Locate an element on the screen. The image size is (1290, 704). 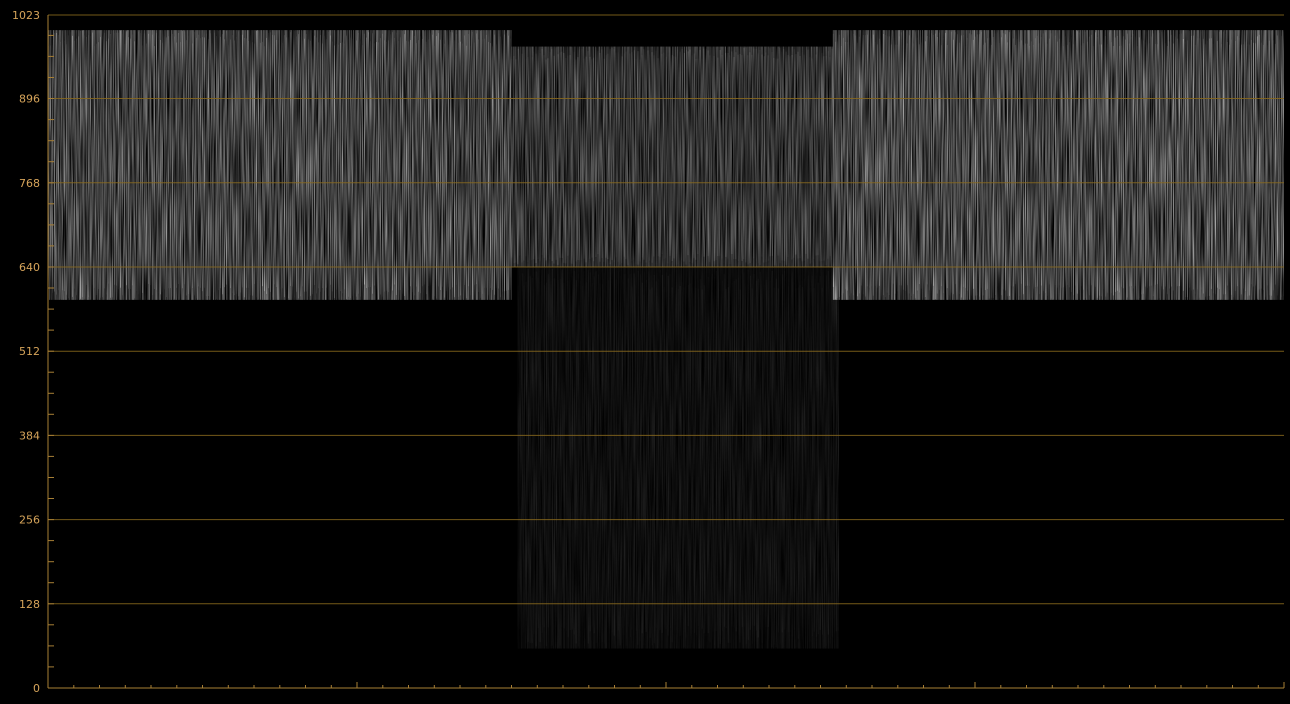
y-tick-label-896: 896 is located at coordinates (29, 99).